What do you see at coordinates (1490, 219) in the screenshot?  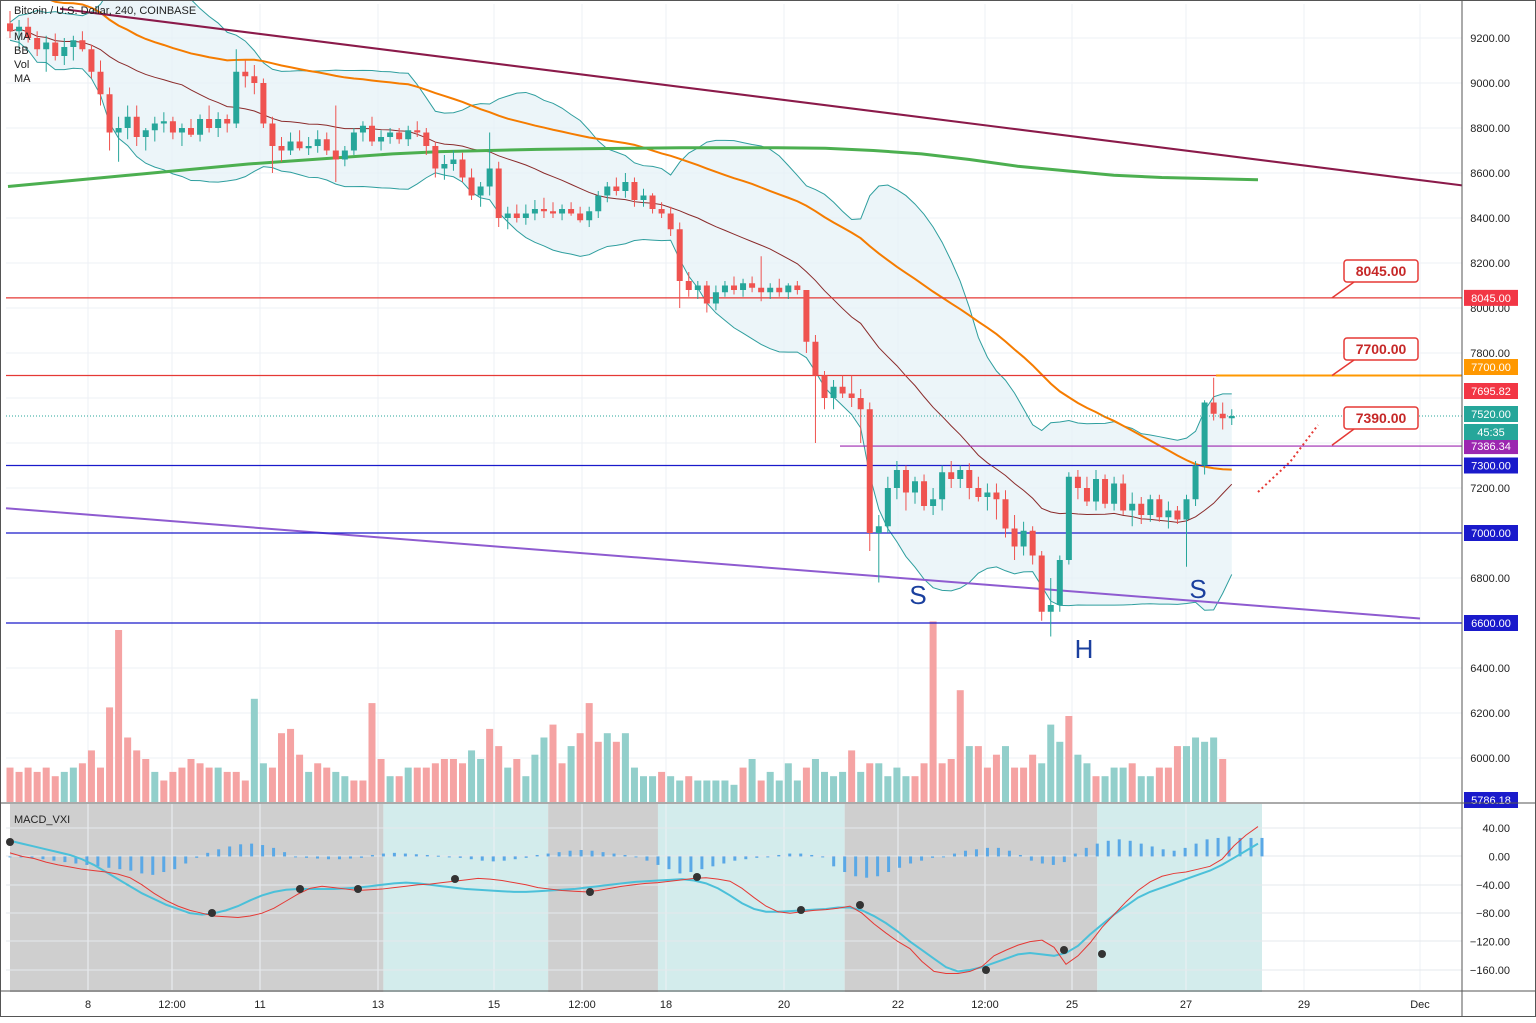 I see `price-tick-label: 8400.00` at bounding box center [1490, 219].